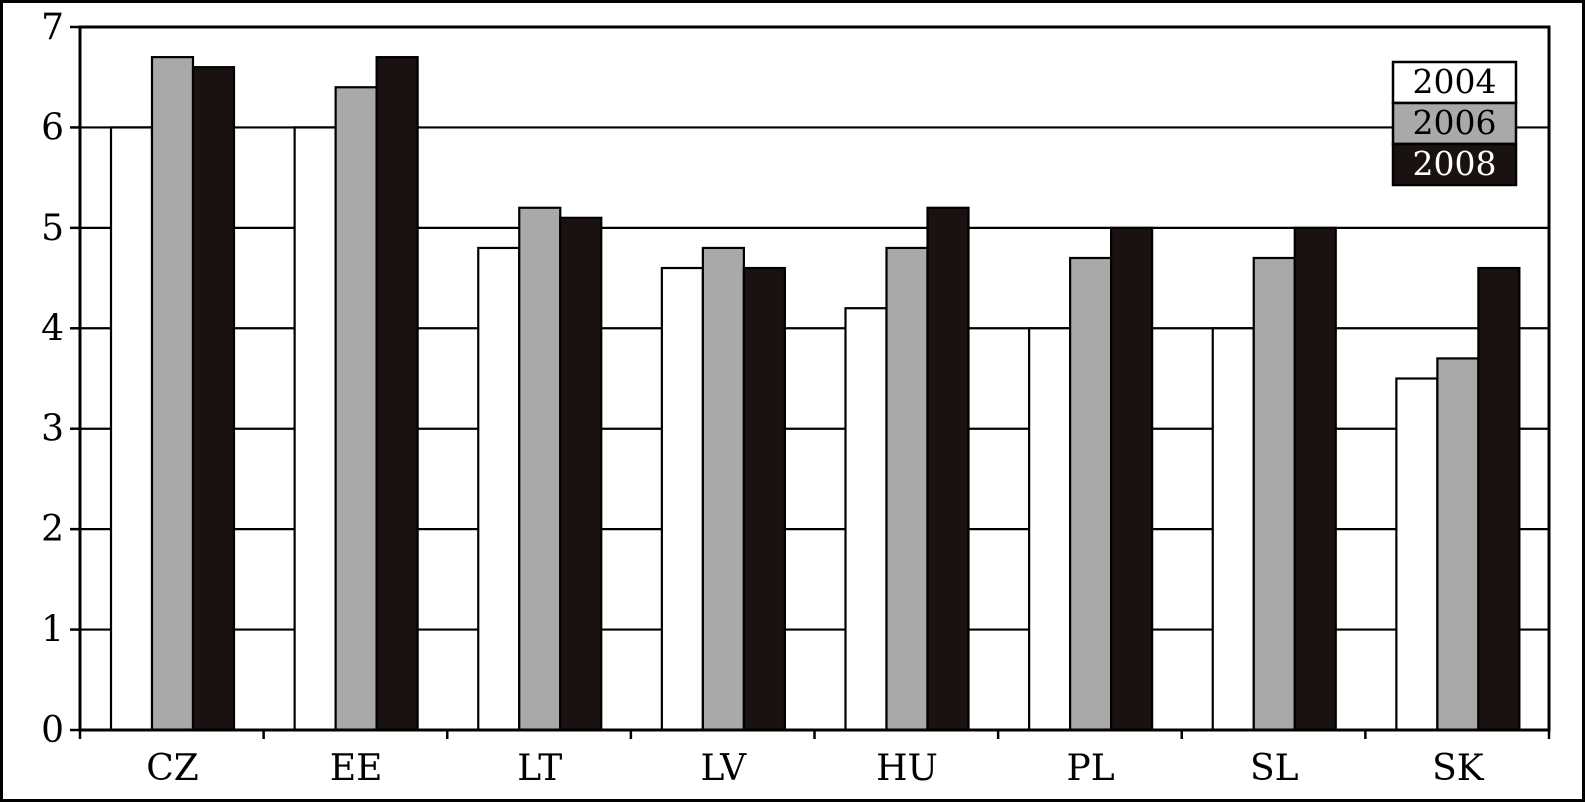 Image resolution: width=1585 pixels, height=802 pixels. I want to click on bar-sk-2008, so click(1499, 499).